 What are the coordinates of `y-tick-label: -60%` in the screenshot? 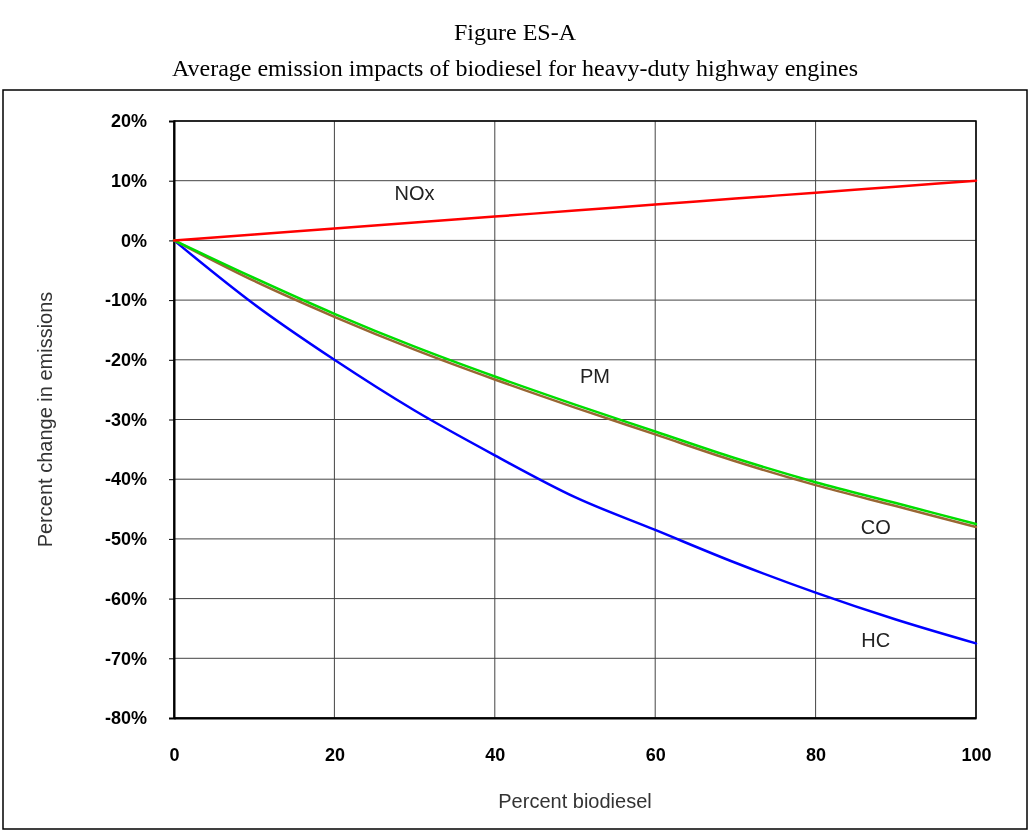 It's located at (125, 598).